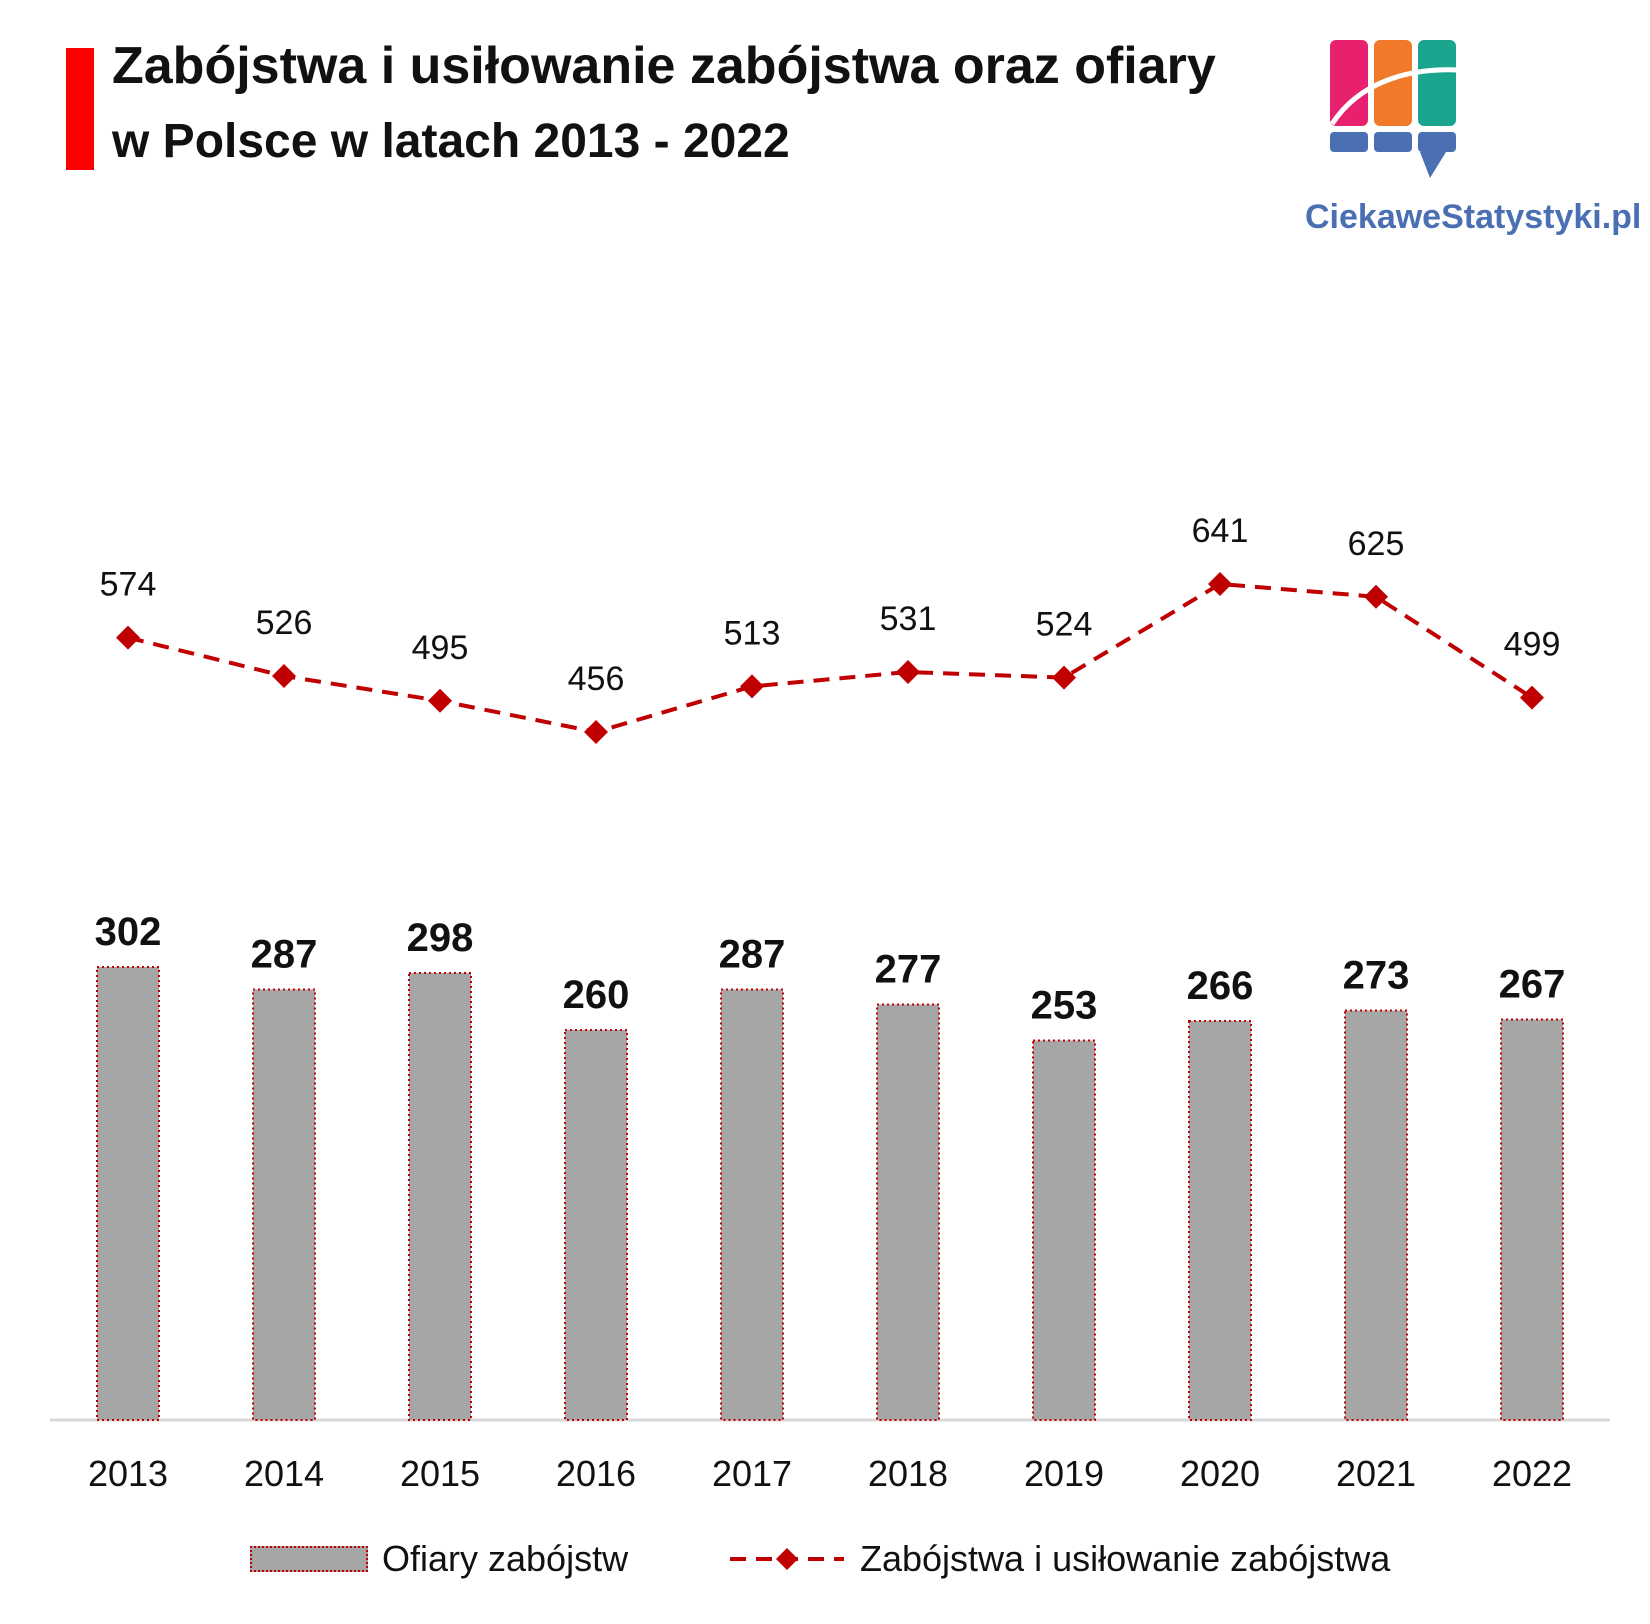 The width and height of the screenshot is (1650, 1624). I want to click on line-point-2020, so click(1220, 584).